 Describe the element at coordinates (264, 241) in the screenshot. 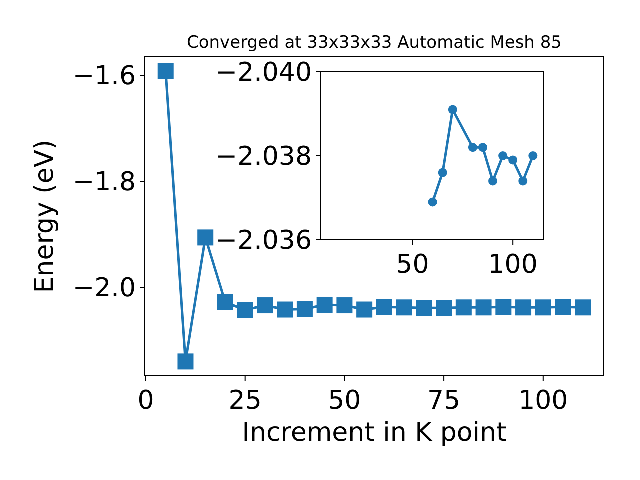

I see `y-tick-label: −2.036` at that location.